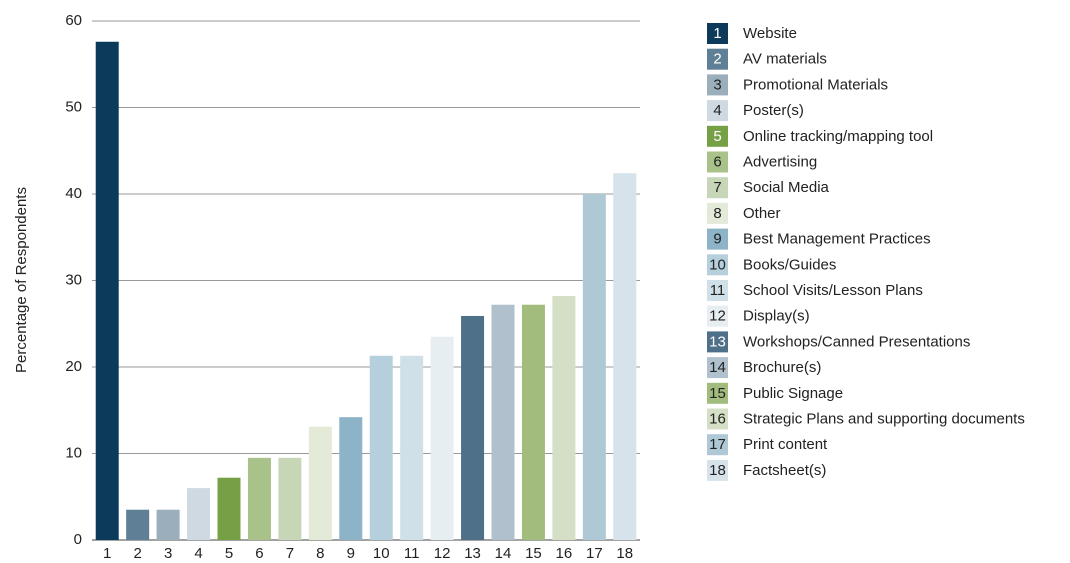 The width and height of the screenshot is (1070, 563). What do you see at coordinates (793, 393) in the screenshot?
I see `legend-label: Public Signage` at bounding box center [793, 393].